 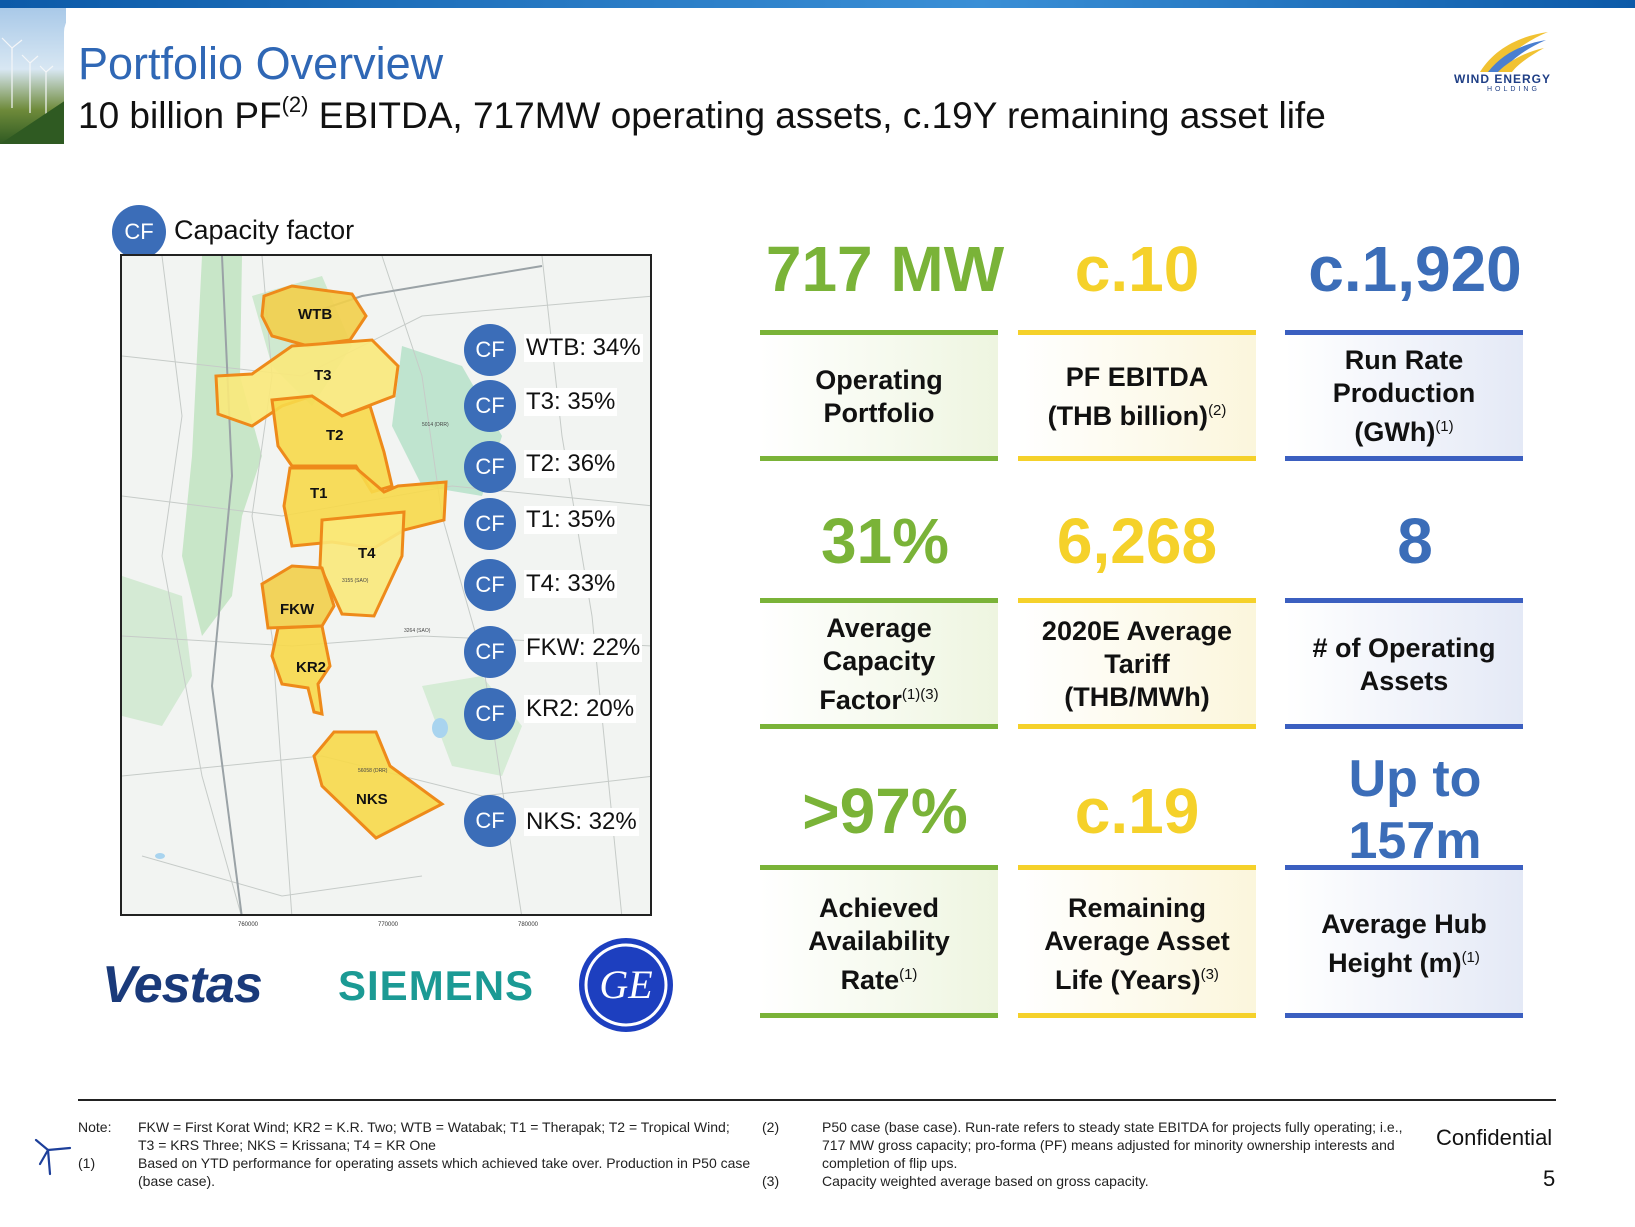 What do you see at coordinates (771, 1127) in the screenshot?
I see `footnote-2-label: (2)` at bounding box center [771, 1127].